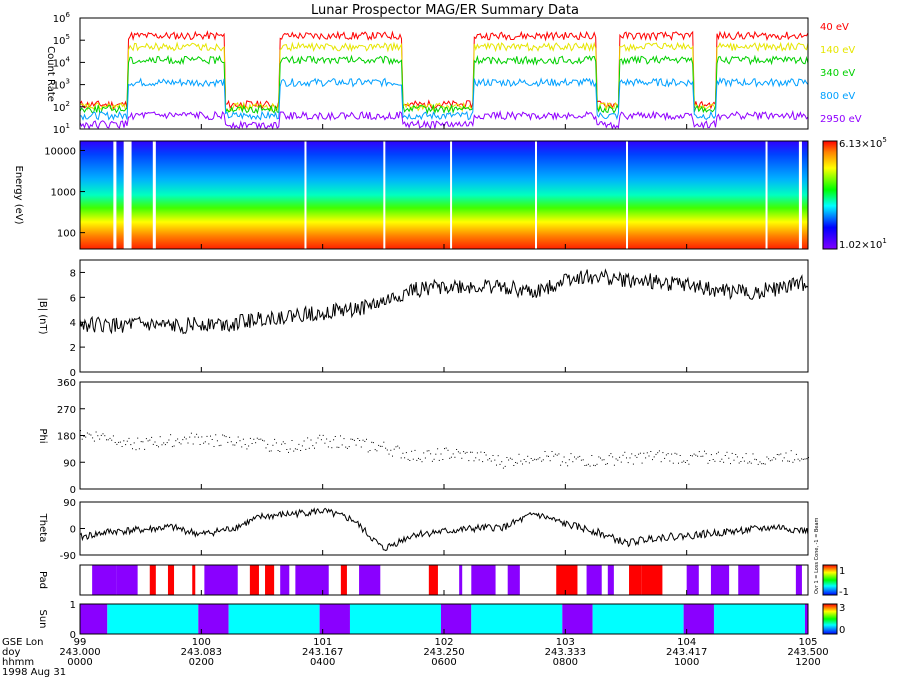 The width and height of the screenshot is (900, 700). I want to click on count-rate-ytick-label: 10¹, so click(61, 129).